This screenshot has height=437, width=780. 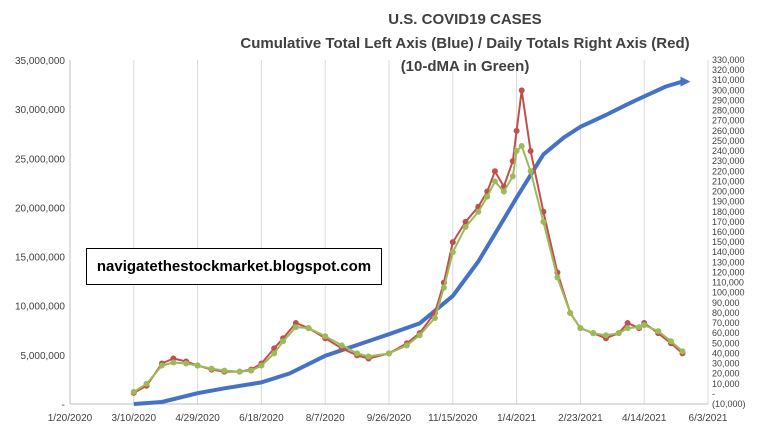 I want to click on x-tick-label: 11/15/2020, so click(x=453, y=418).